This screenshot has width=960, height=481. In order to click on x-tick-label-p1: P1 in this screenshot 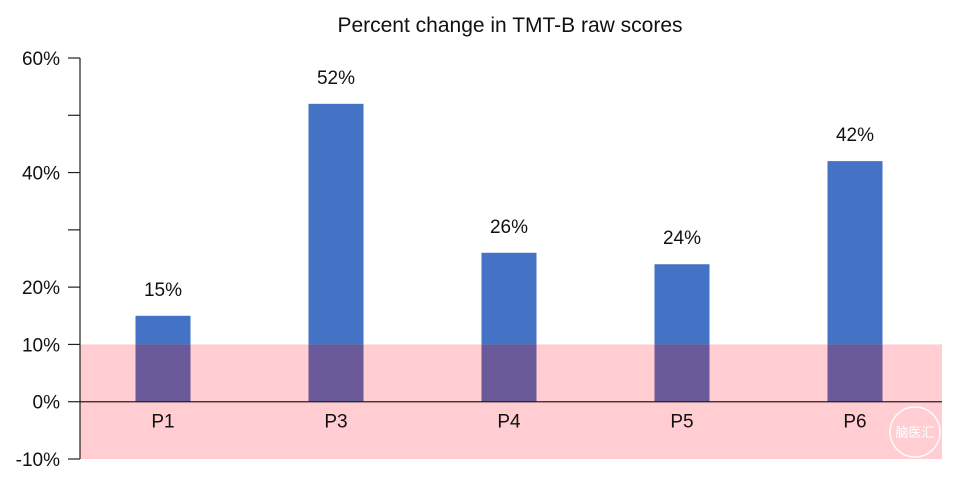, I will do `click(162, 422)`.